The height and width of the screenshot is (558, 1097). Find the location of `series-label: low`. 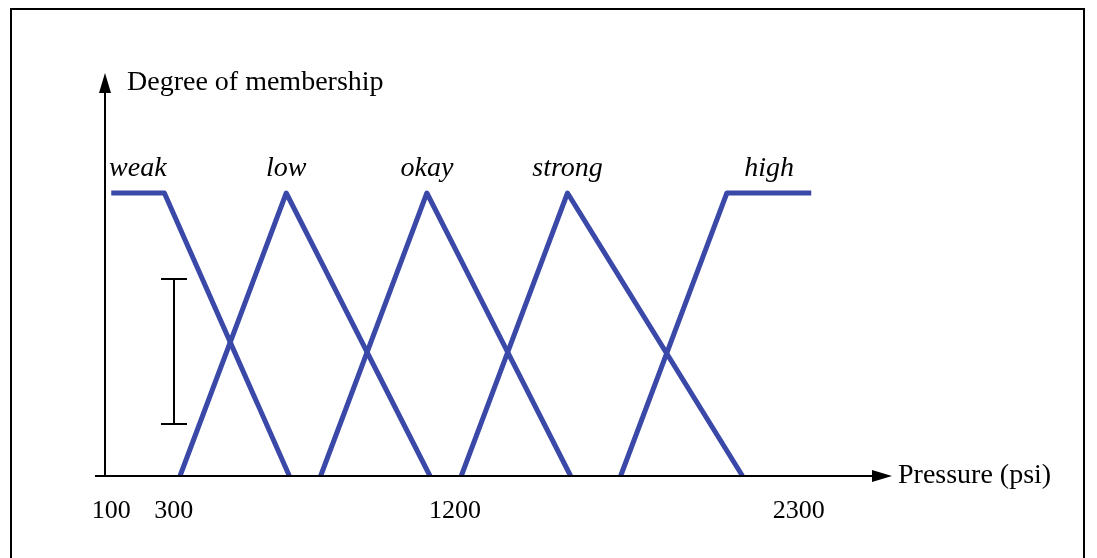

series-label: low is located at coordinates (286, 167).